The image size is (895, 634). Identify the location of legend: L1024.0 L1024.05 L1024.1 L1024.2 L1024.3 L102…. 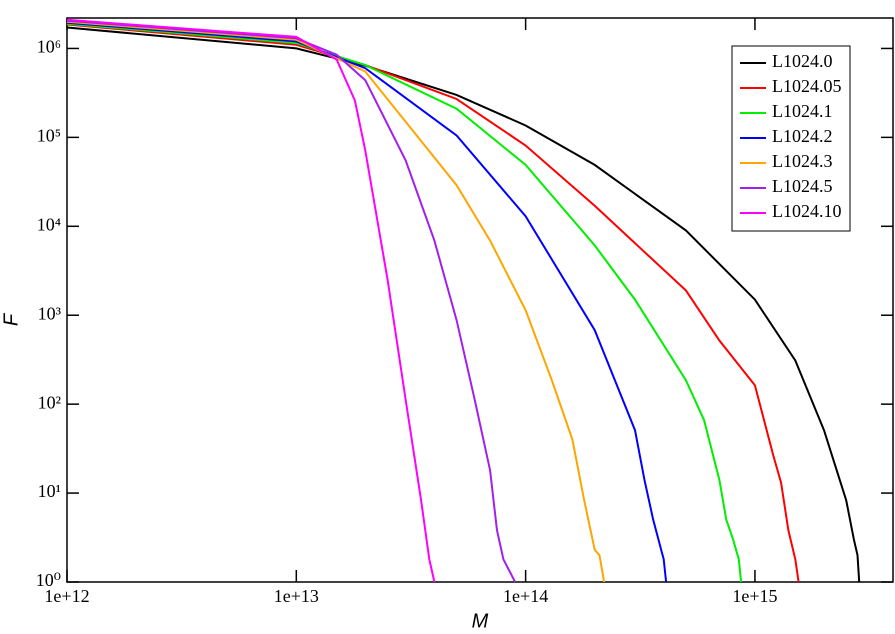
(791, 138).